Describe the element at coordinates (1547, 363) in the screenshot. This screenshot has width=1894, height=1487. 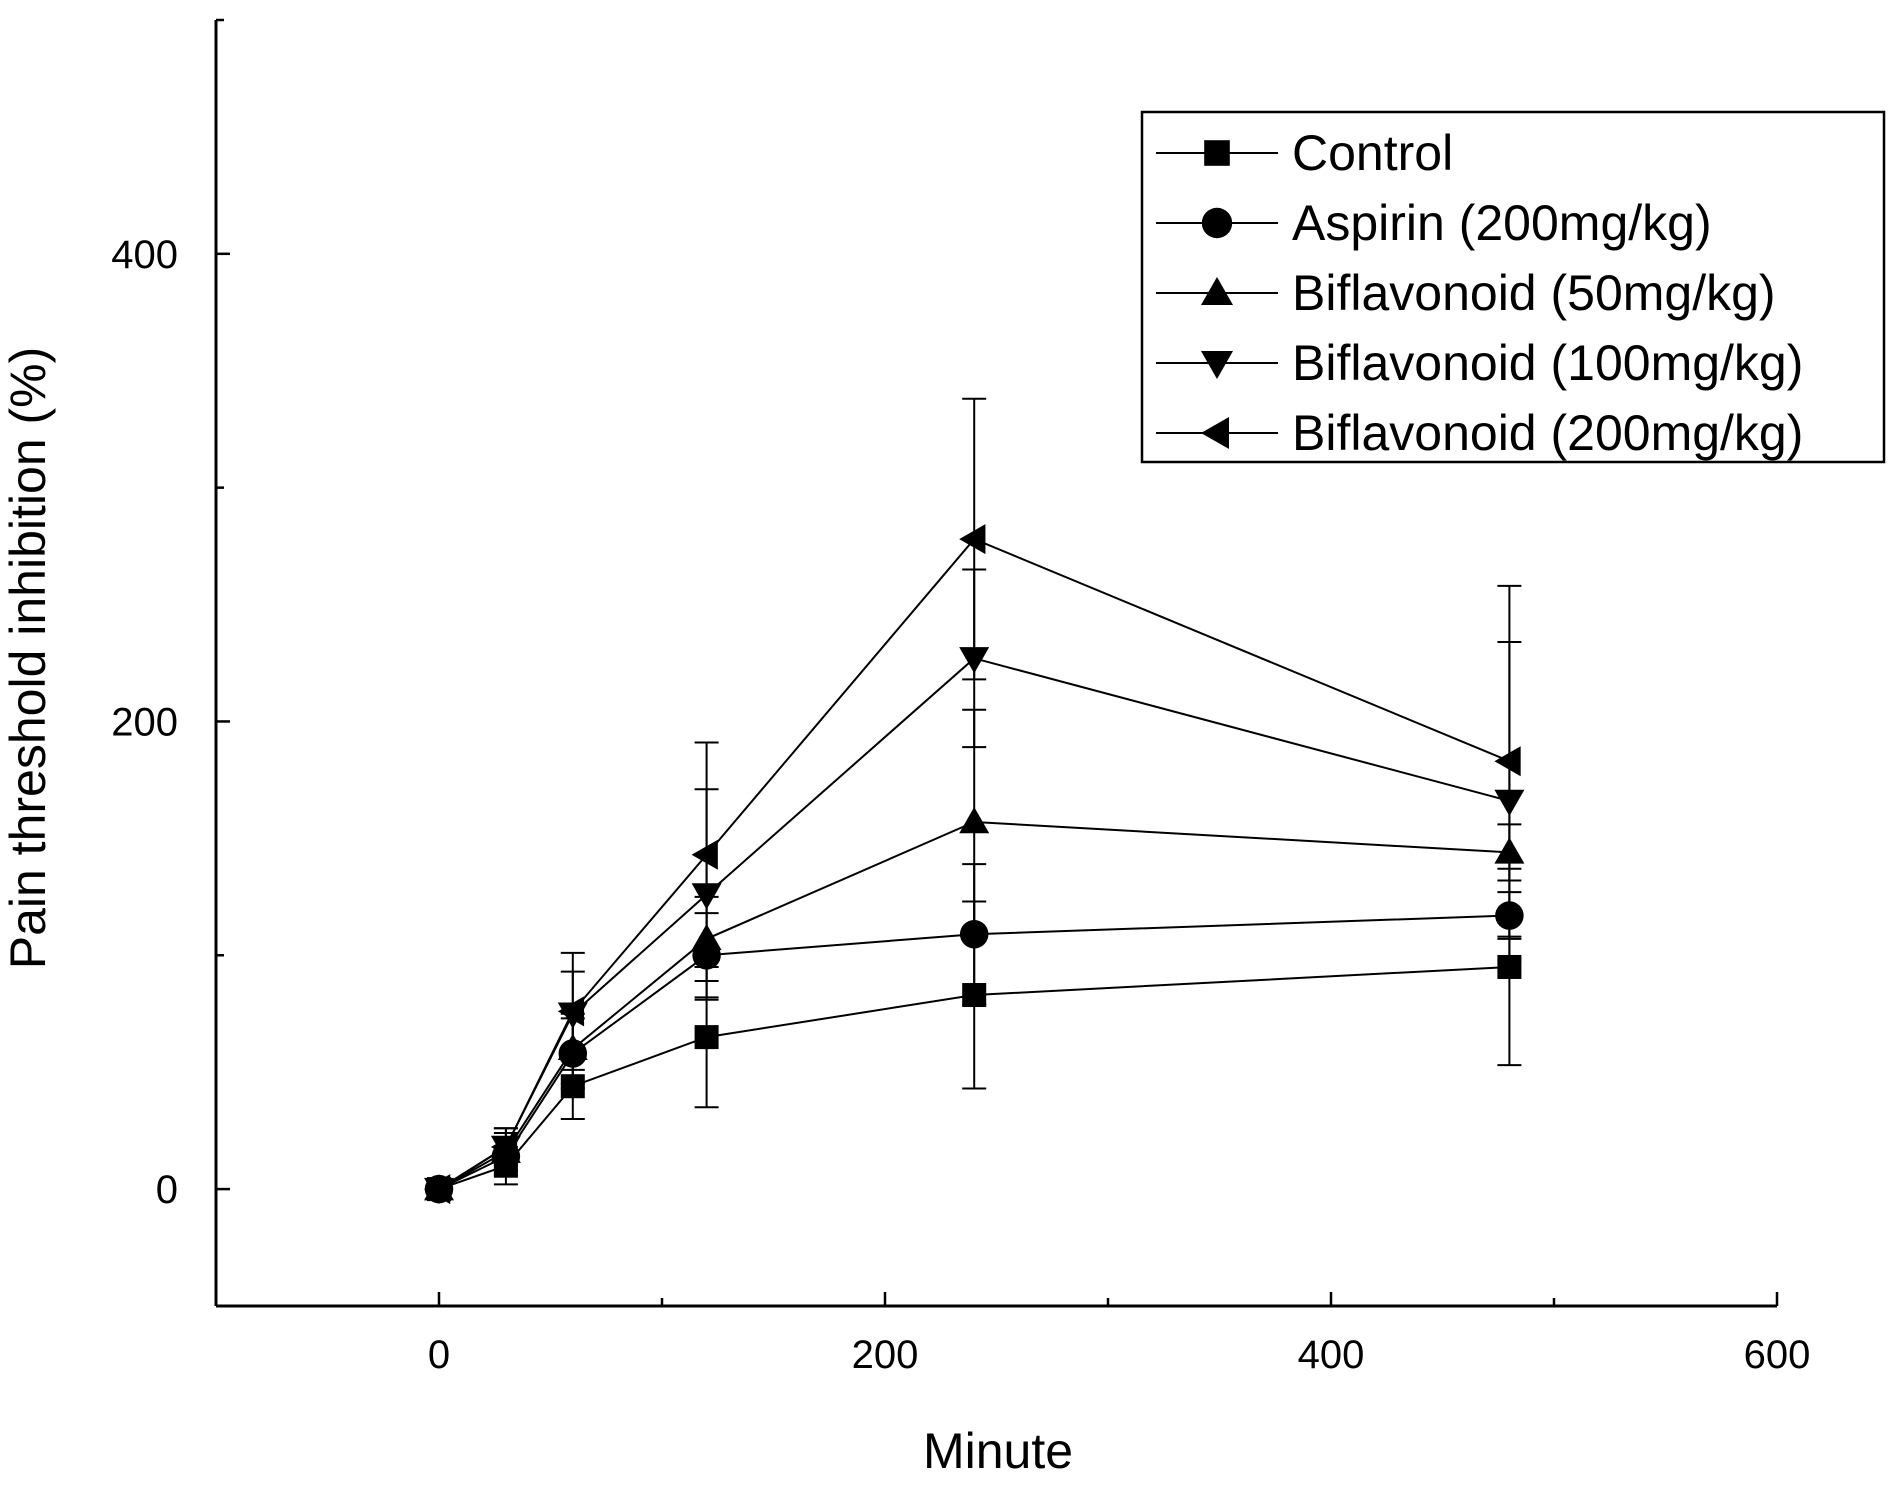
I see `legend-label: Biflavonoid (100mg/kg)` at that location.